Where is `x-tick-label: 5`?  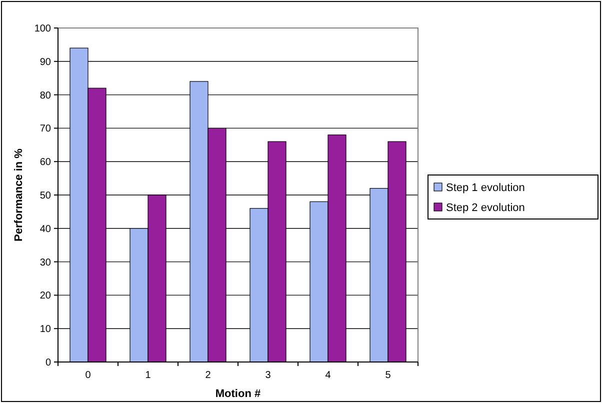 x-tick-label: 5 is located at coordinates (388, 375).